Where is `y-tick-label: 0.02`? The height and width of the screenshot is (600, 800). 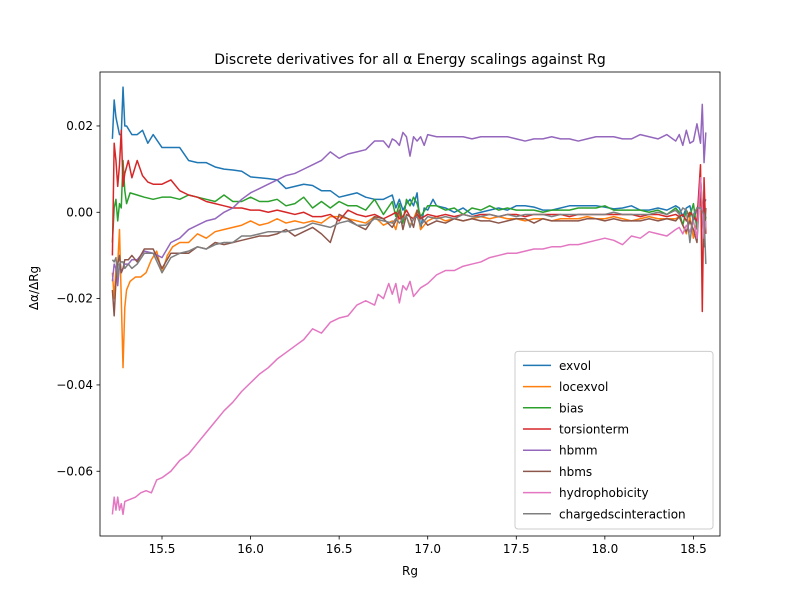 y-tick-label: 0.02 is located at coordinates (79, 126).